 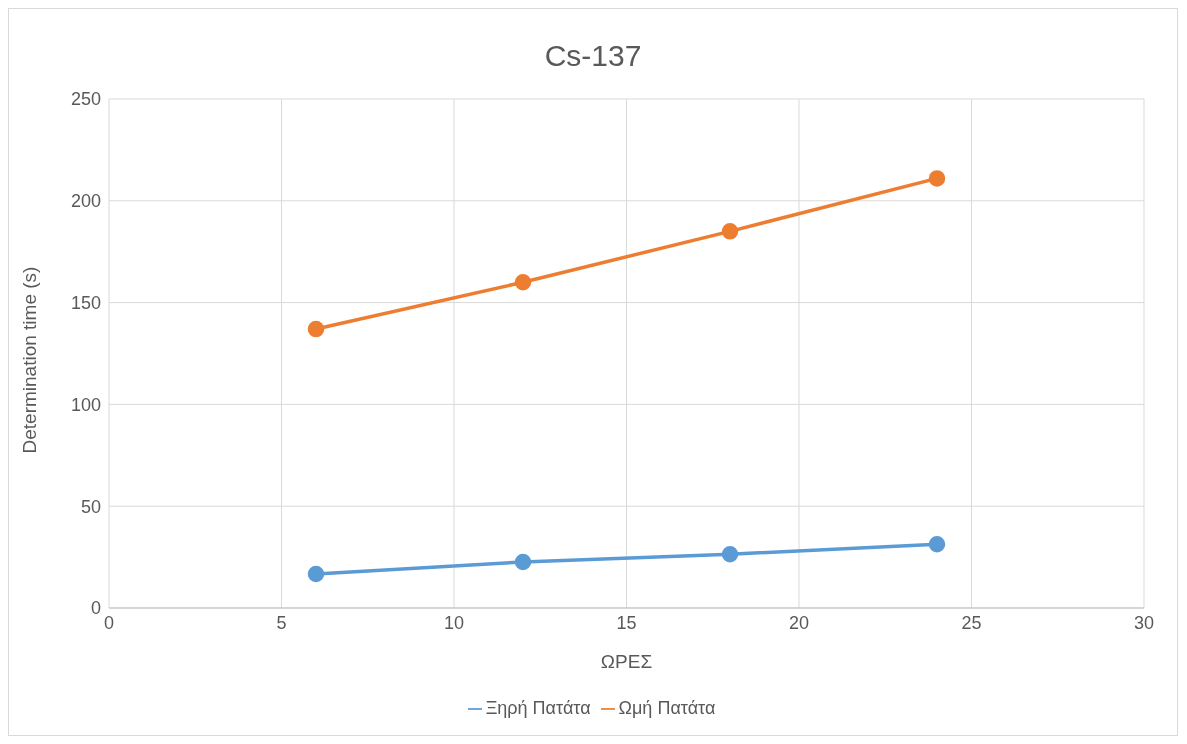 I want to click on y-tick-label: 200, so click(x=85, y=201).